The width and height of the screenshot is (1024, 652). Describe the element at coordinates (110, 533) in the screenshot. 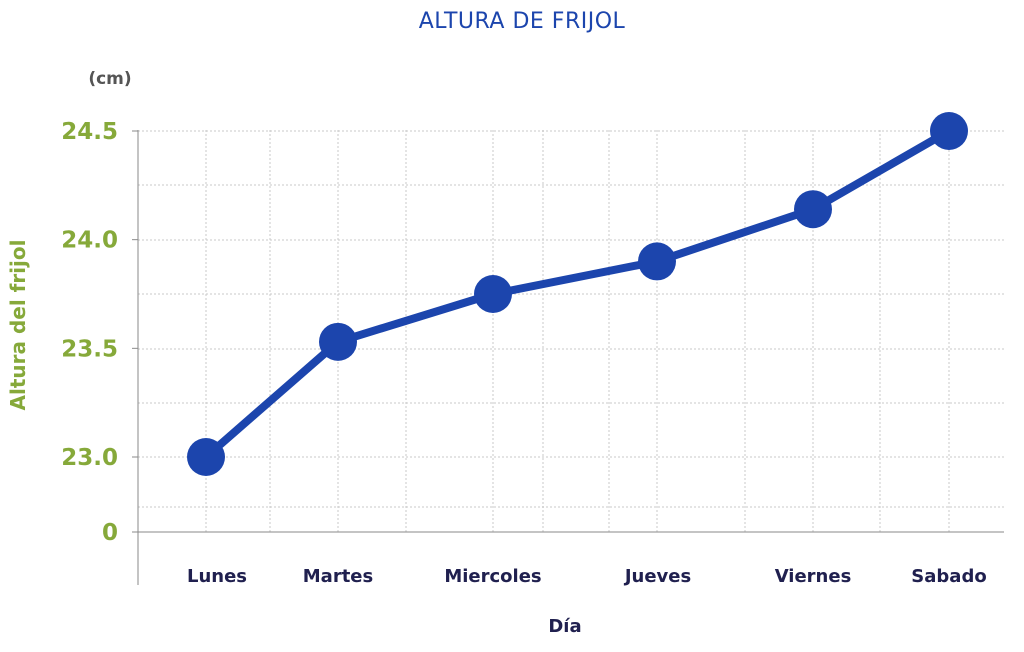

I see `y-tick-label: 0` at that location.